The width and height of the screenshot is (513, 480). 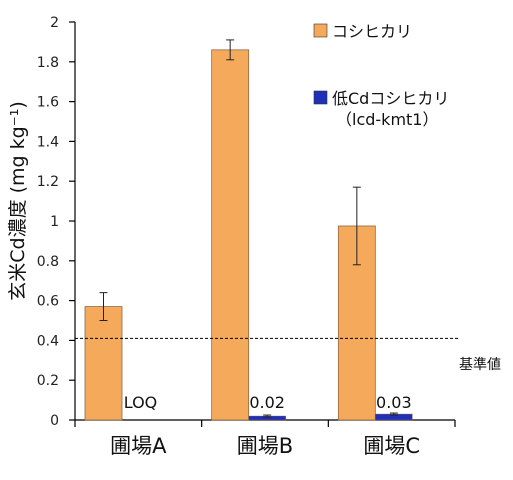 What do you see at coordinates (381, 75) in the screenshot?
I see `legend: コシヒカリ 低Cdコシヒカリ （lcd-kmt1）` at bounding box center [381, 75].